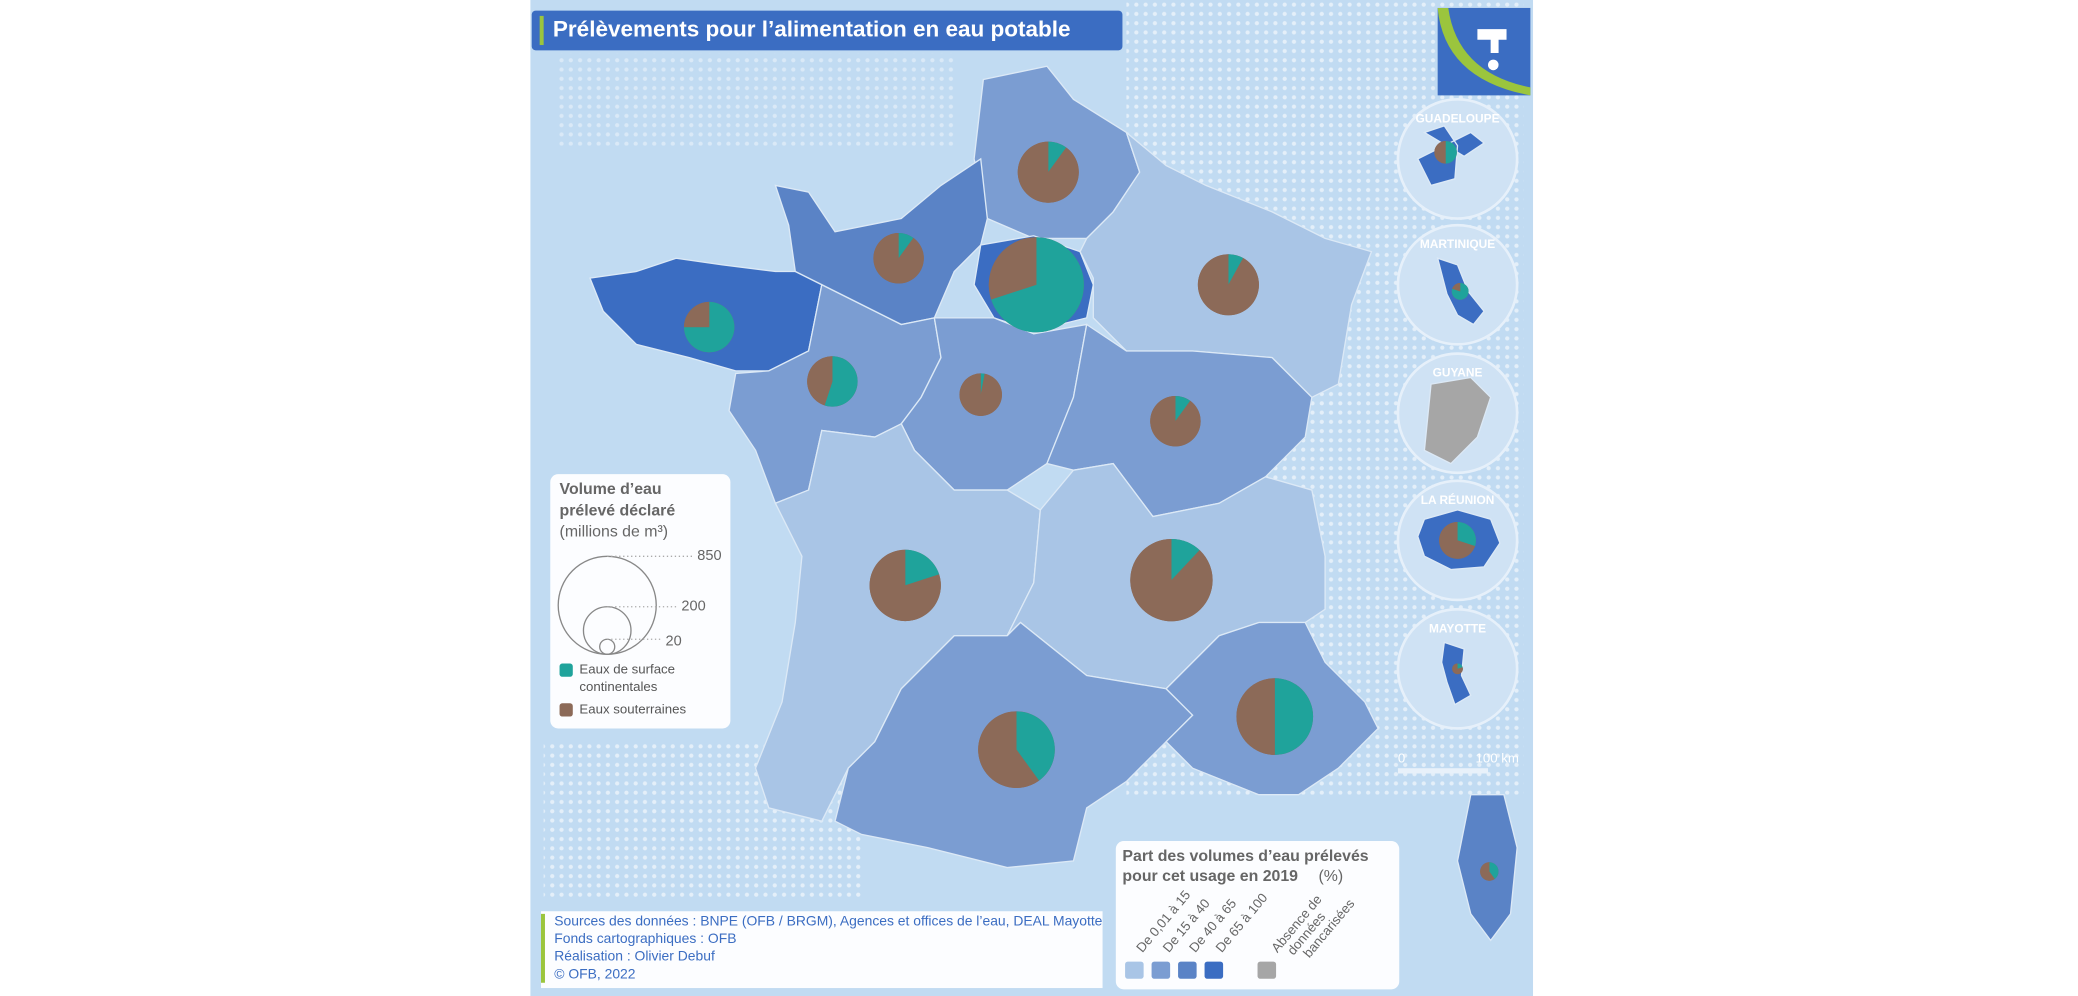  I want to click on source-line: Fonds cartographiques : OFB, so click(645, 938).